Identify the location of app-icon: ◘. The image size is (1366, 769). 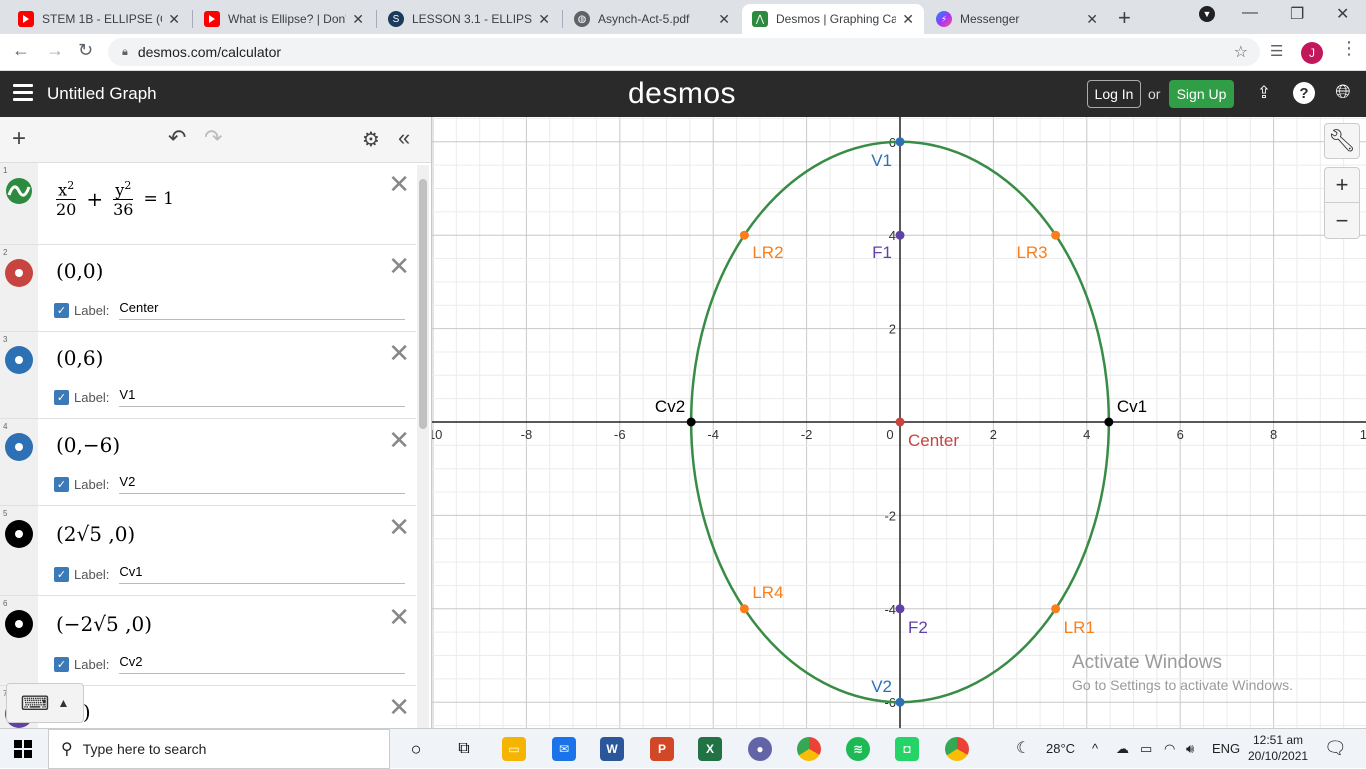
(907, 749).